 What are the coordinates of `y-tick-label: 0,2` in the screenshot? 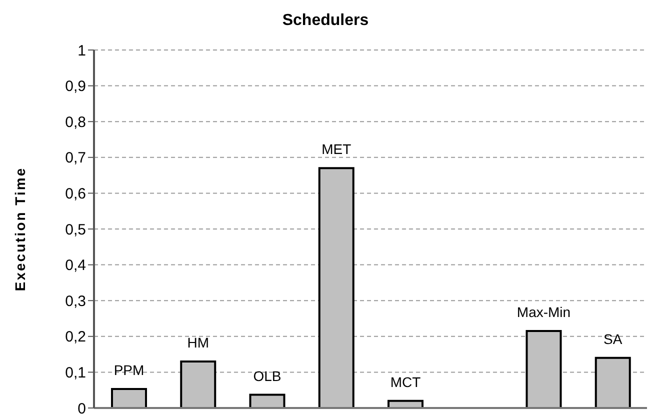 It's located at (75, 337).